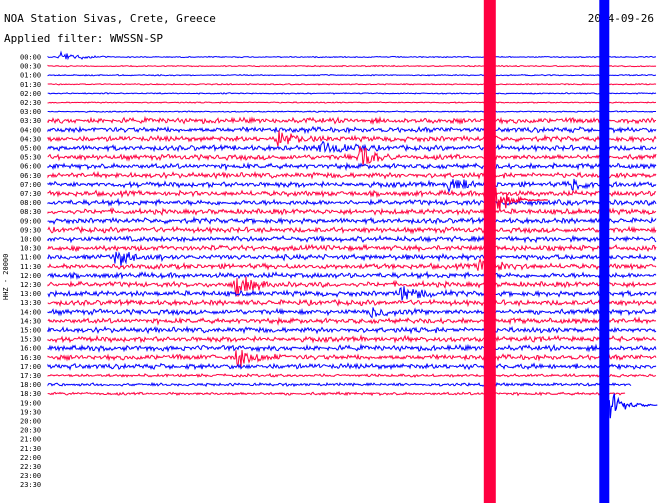 The height and width of the screenshot is (503, 660). What do you see at coordinates (30, 358) in the screenshot?
I see `time-label: 16:30` at bounding box center [30, 358].